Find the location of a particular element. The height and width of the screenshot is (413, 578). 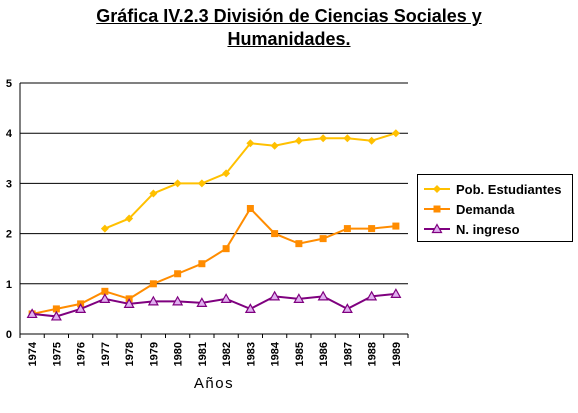

series-line-pob-estudiantes is located at coordinates (250, 181).